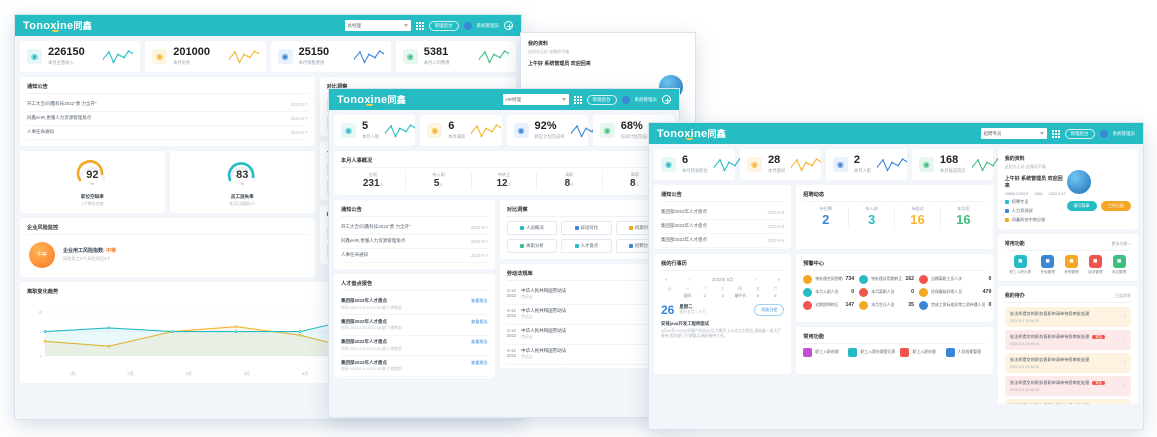 The image size is (1157, 437). What do you see at coordinates (586, 227) in the screenshot?
I see `insight-button: 异动对比` at bounding box center [586, 227].